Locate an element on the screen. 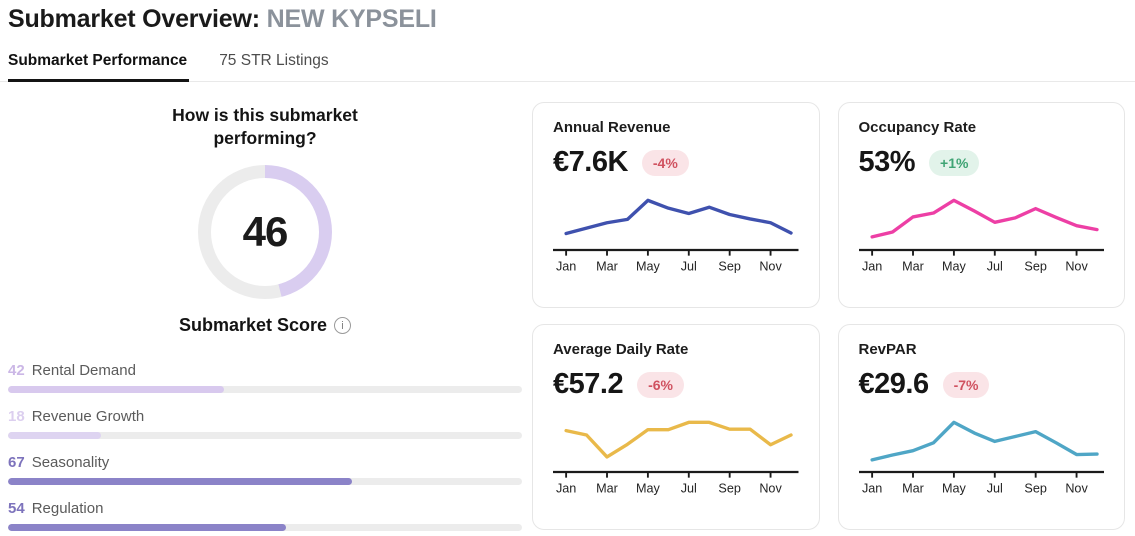 The width and height of the screenshot is (1135, 536). score-gauge-center: 46 is located at coordinates (265, 232).